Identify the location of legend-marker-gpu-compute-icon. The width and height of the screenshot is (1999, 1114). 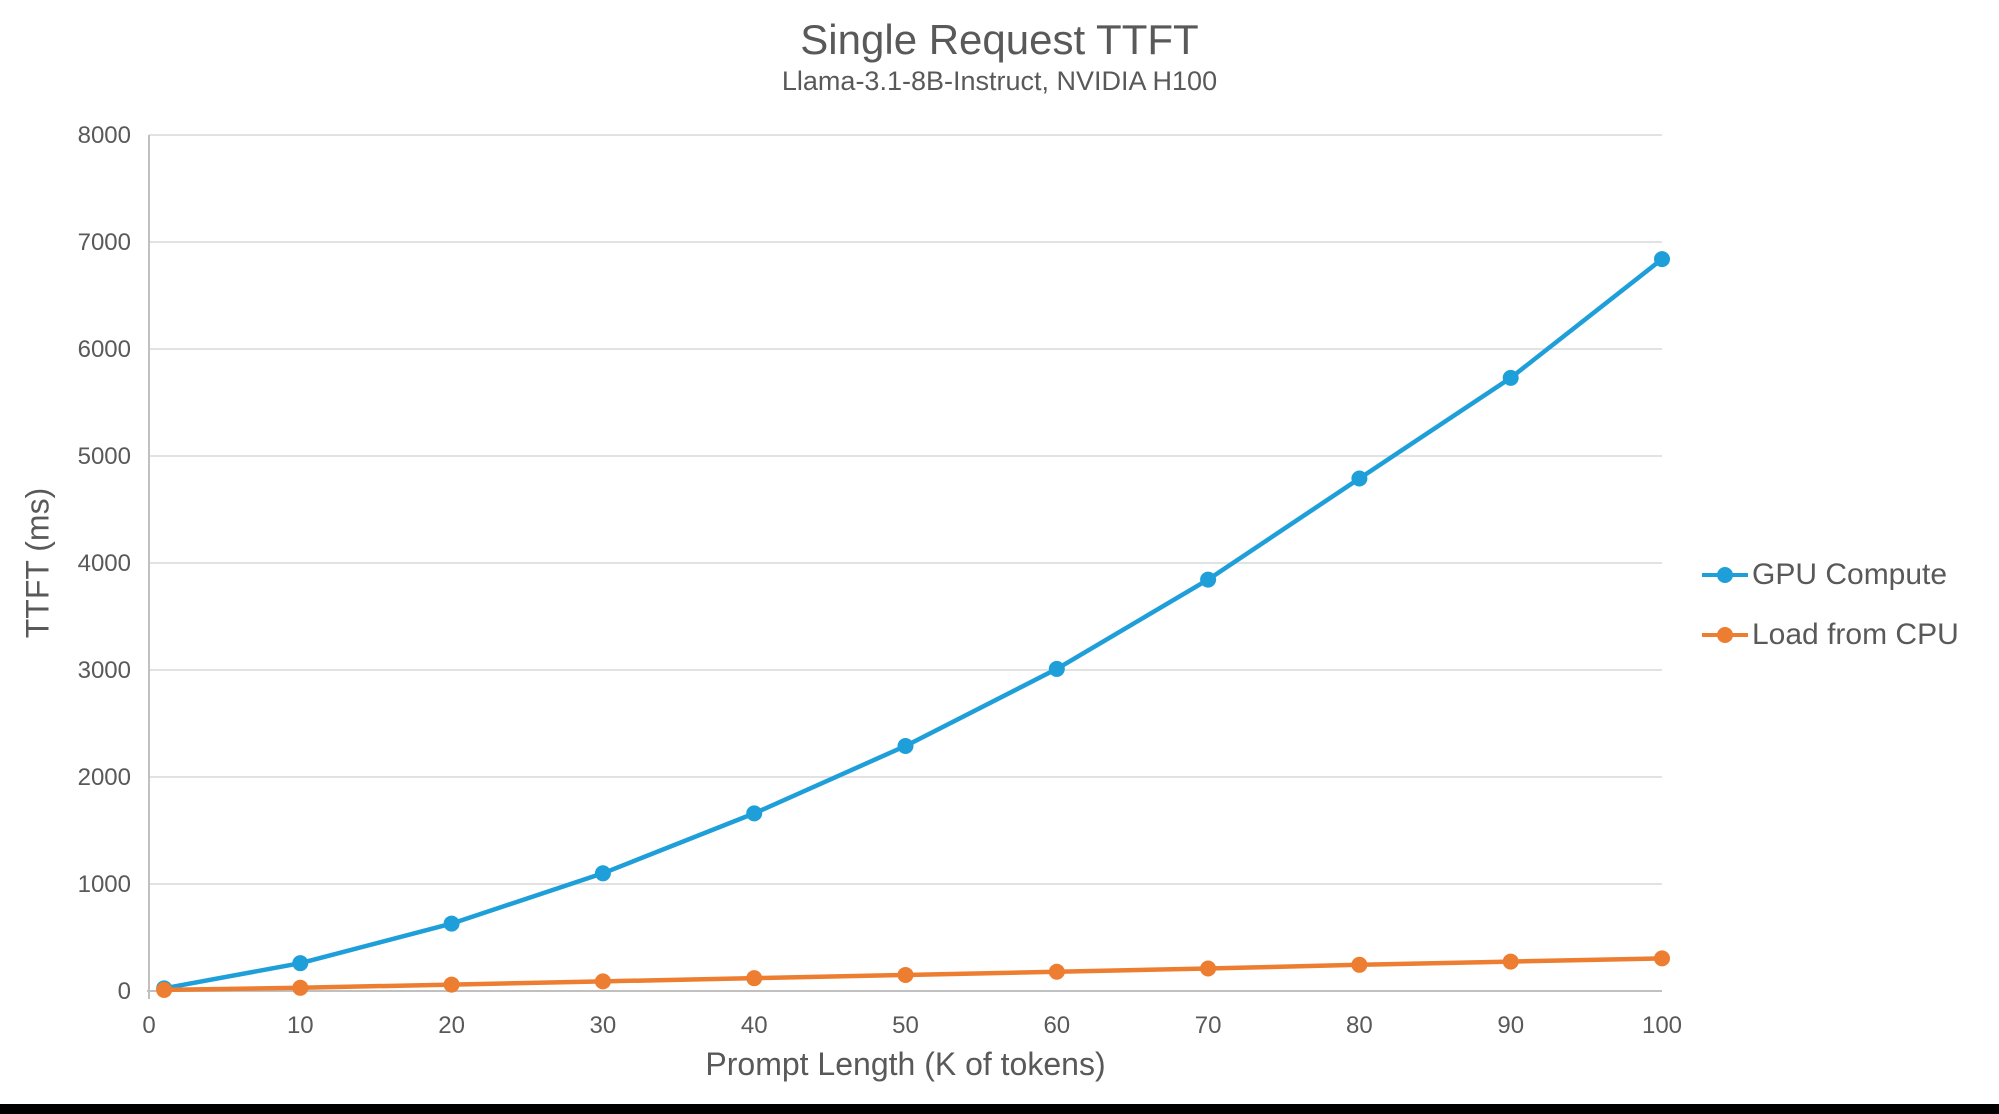
(1725, 575).